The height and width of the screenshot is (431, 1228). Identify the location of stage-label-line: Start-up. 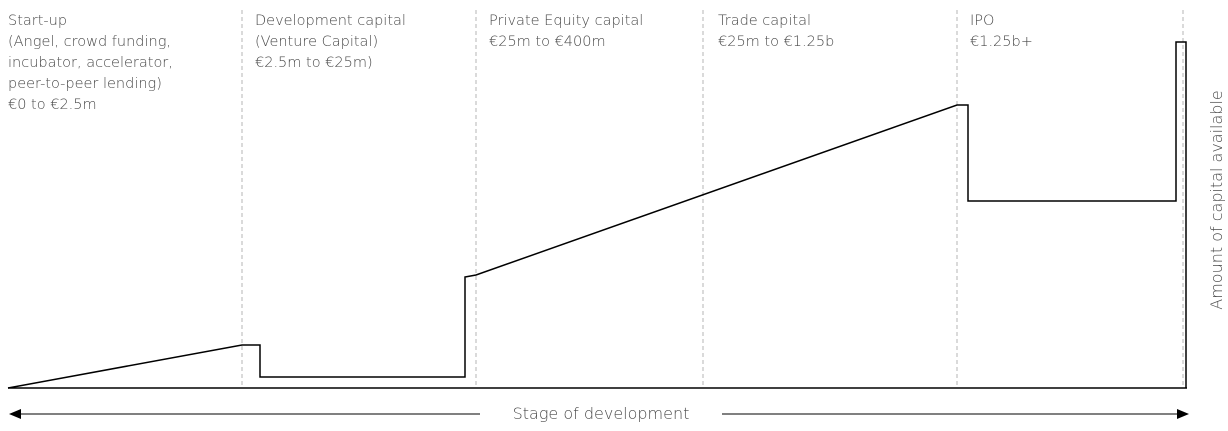
(37, 21).